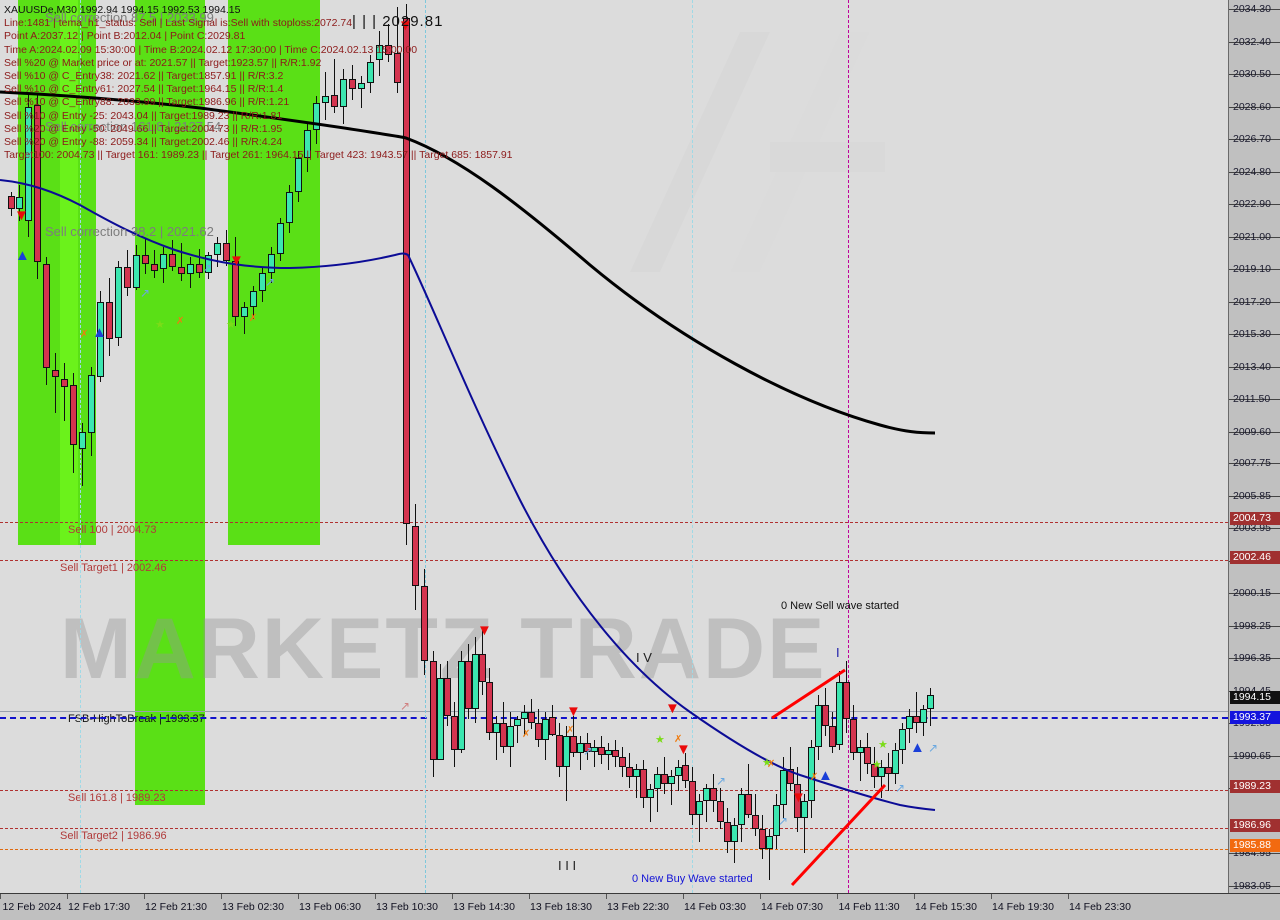 The height and width of the screenshot is (920, 1280). Describe the element at coordinates (1254, 42) in the screenshot. I see `price-tick: 2032.40` at that location.